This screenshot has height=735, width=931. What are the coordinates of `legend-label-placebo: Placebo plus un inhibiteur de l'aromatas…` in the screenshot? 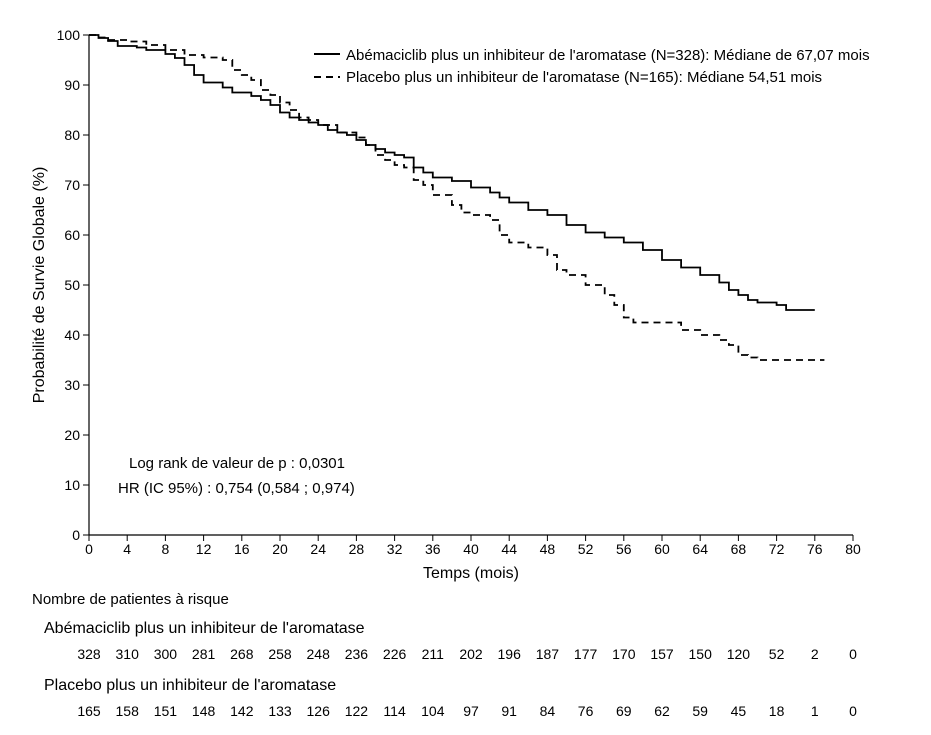 It's located at (584, 77).